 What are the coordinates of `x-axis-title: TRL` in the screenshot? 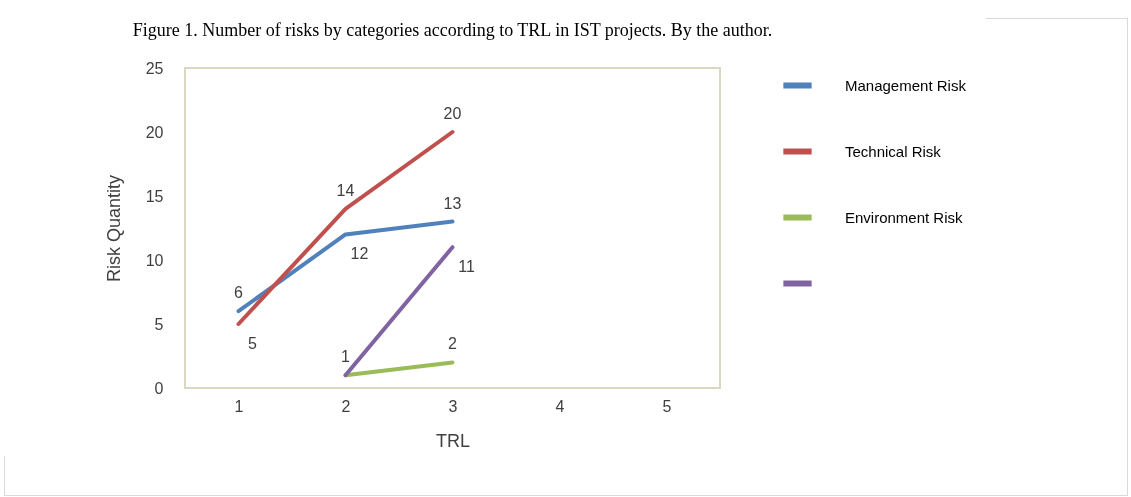 It's located at (453, 440).